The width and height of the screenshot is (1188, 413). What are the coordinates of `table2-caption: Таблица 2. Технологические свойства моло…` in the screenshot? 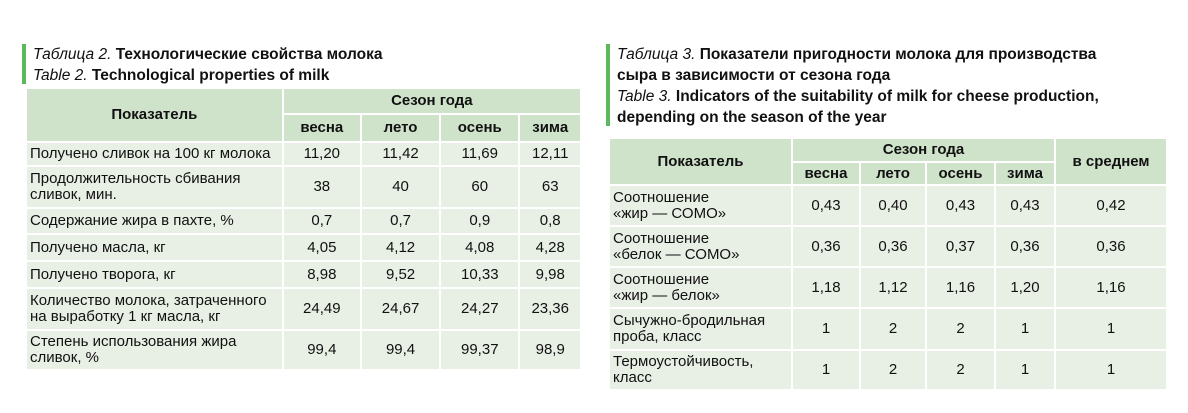 It's located at (302, 65).